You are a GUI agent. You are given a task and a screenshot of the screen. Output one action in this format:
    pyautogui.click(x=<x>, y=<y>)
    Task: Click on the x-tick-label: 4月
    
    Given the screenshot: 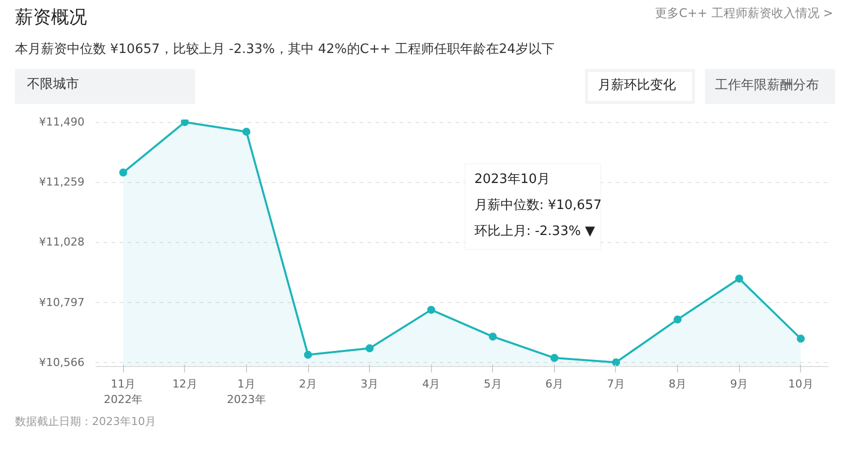 What is the action you would take?
    pyautogui.click(x=431, y=383)
    